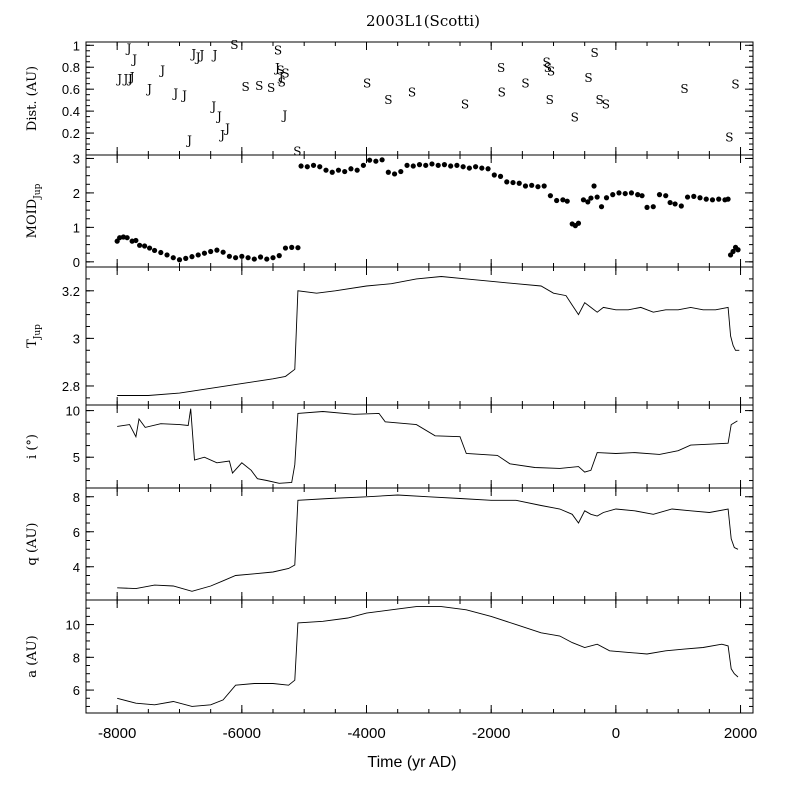  Describe the element at coordinates (76, 532) in the screenshot. I see `y-tick-label: 6` at that location.